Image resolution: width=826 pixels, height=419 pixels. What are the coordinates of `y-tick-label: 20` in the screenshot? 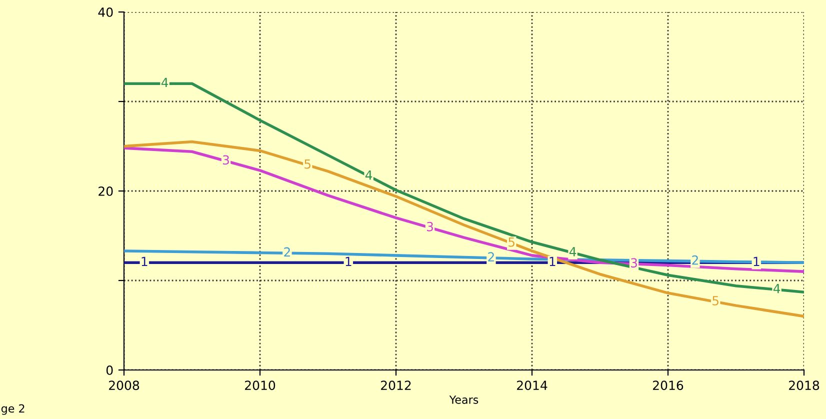 It's located at (105, 191).